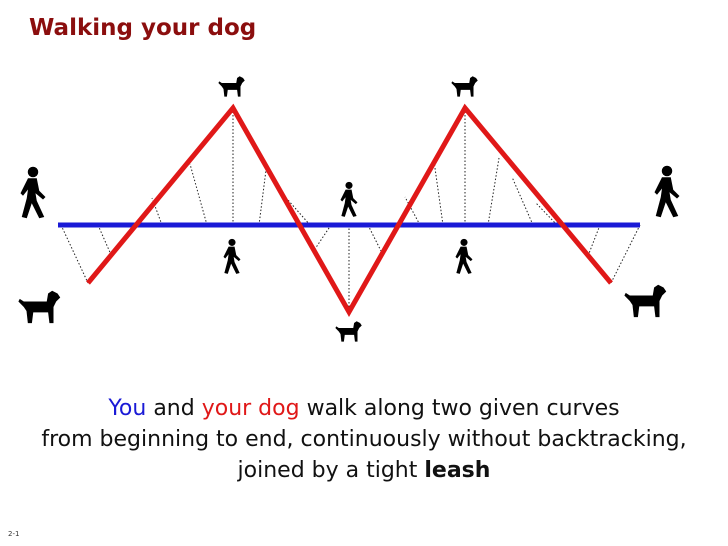  What do you see at coordinates (127, 408) in the screenshot?
I see `you-label: You` at bounding box center [127, 408].